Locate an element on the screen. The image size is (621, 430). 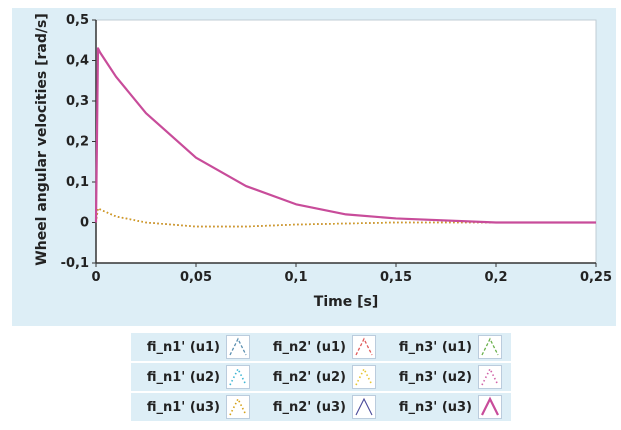
legend-row: fi_n1' (u3) fi_n2' (u3) fi_n3' (u3) is located at coordinates (321, 407).